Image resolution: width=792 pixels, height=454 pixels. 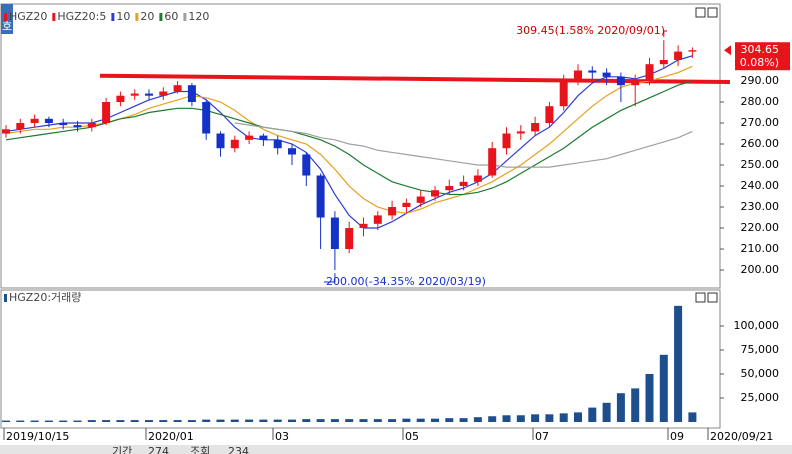 I want to click on x-tick-label: 07, so click(x=542, y=436).